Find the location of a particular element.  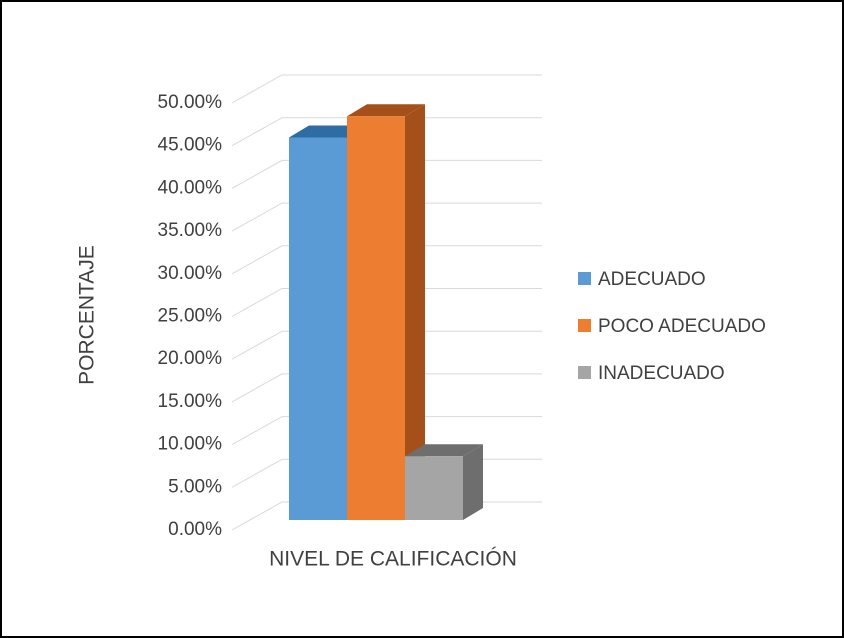

legend-label: POCO ADECUADO is located at coordinates (682, 326).